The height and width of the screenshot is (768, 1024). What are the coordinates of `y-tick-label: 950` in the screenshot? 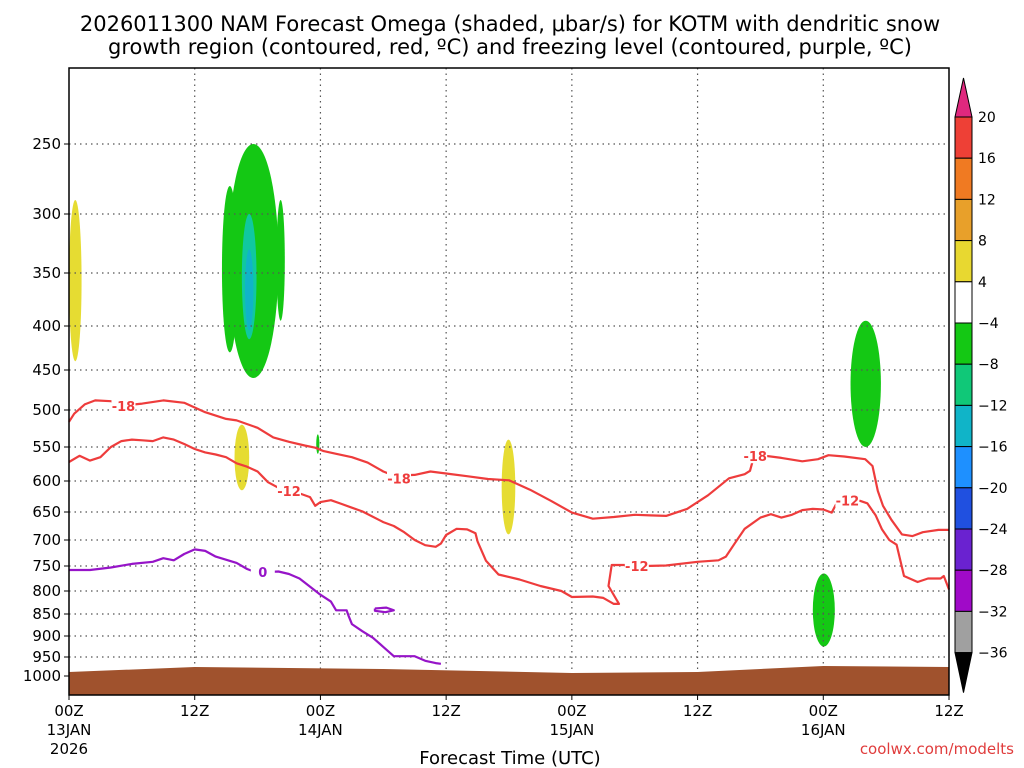 It's located at (46, 657).